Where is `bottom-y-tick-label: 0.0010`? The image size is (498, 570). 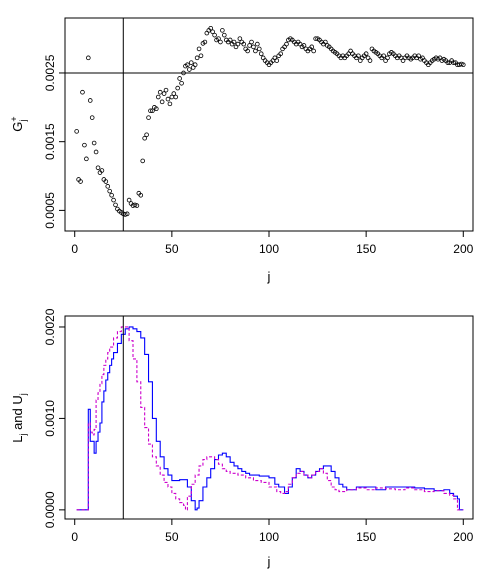
bottom-y-tick-label: 0.0010 is located at coordinates (50, 418).